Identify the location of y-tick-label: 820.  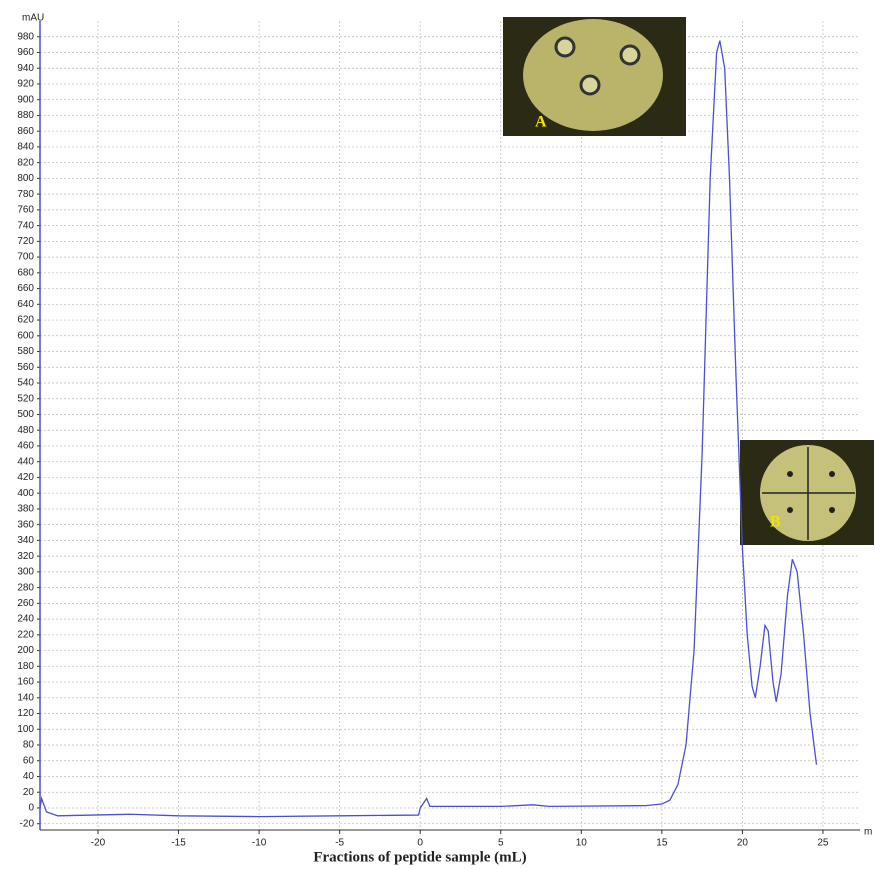
(25, 162).